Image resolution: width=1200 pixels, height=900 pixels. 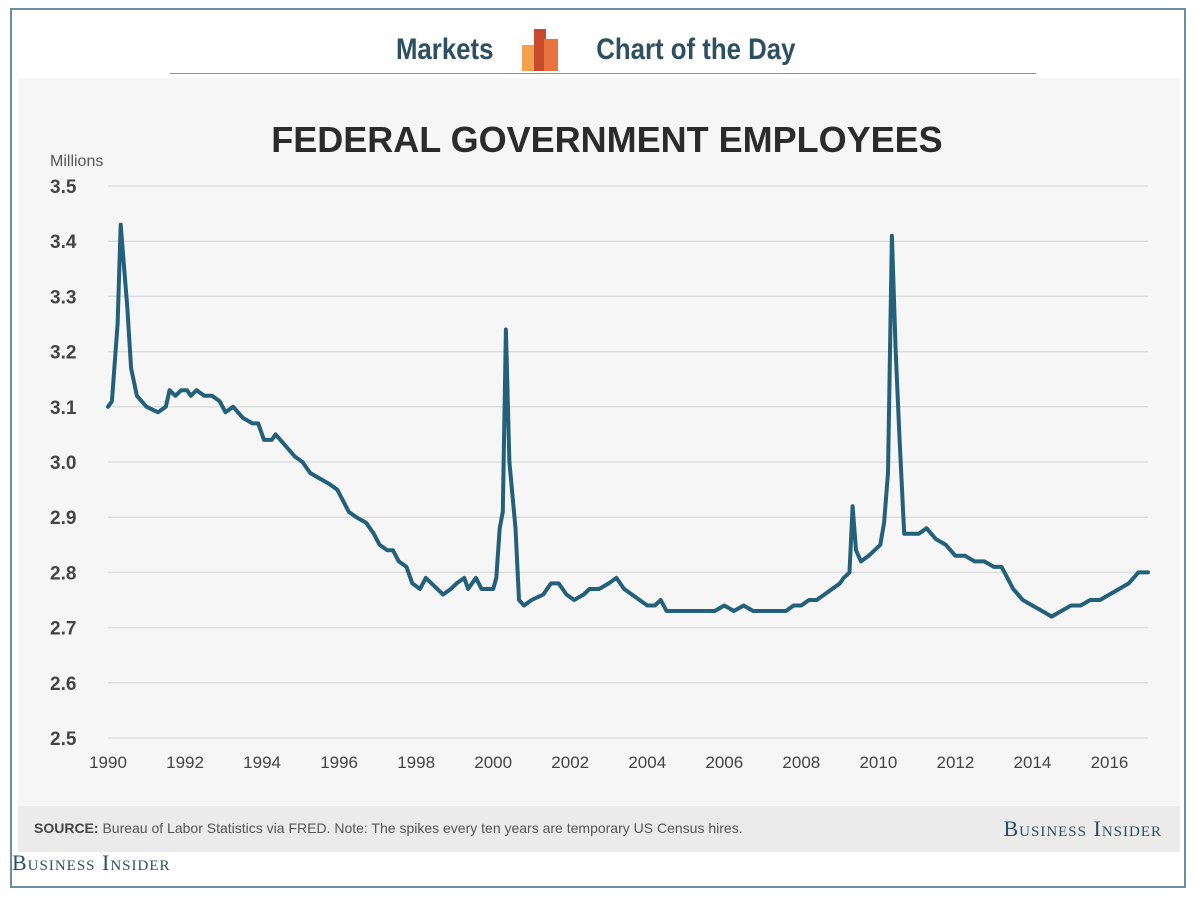 What do you see at coordinates (185, 762) in the screenshot?
I see `x-tick-label: 1992` at bounding box center [185, 762].